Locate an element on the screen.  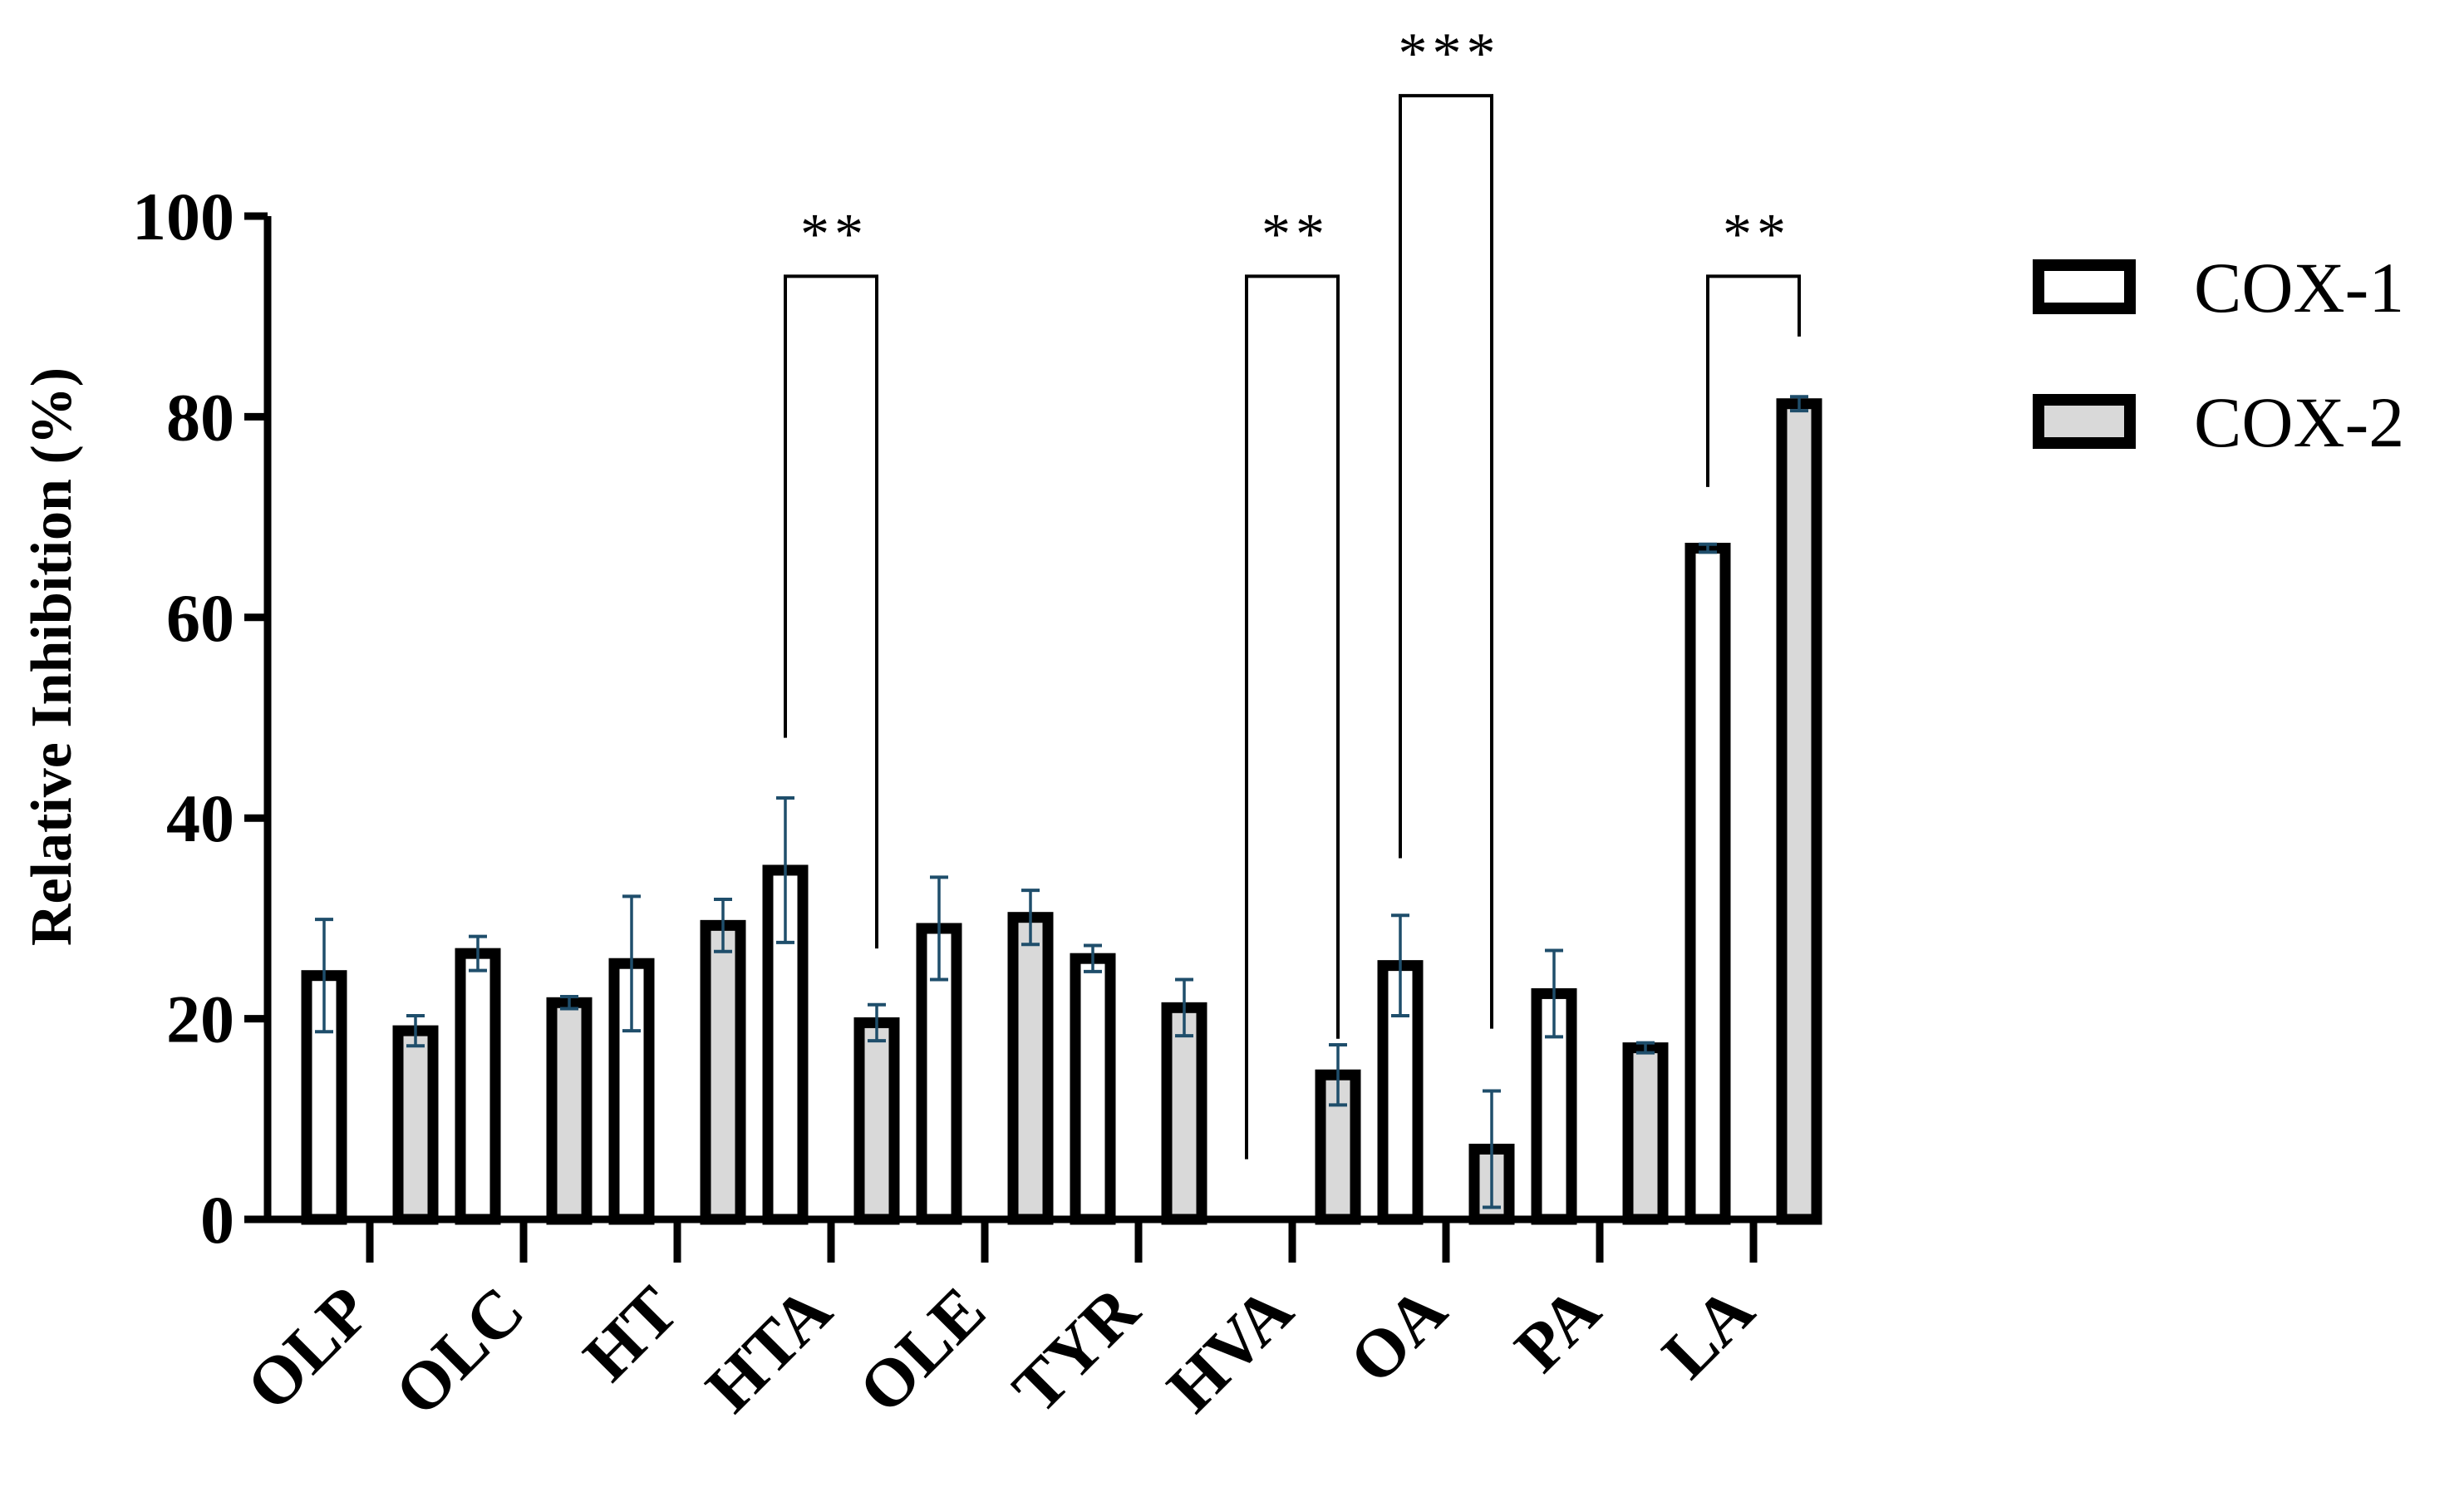
error-bar-cox-1-hta is located at coordinates (785, 870).